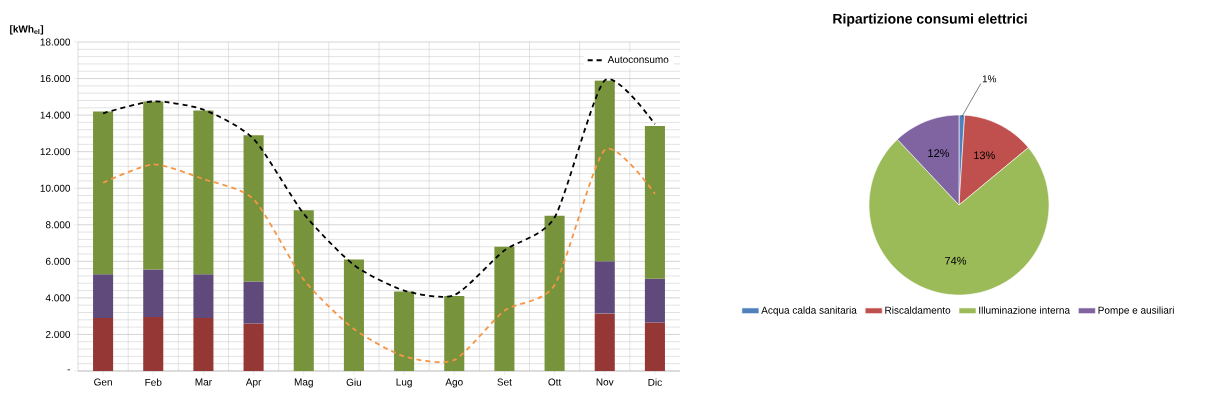 The height and width of the screenshot is (400, 1216). I want to click on x-tick-label: Dic, so click(655, 382).